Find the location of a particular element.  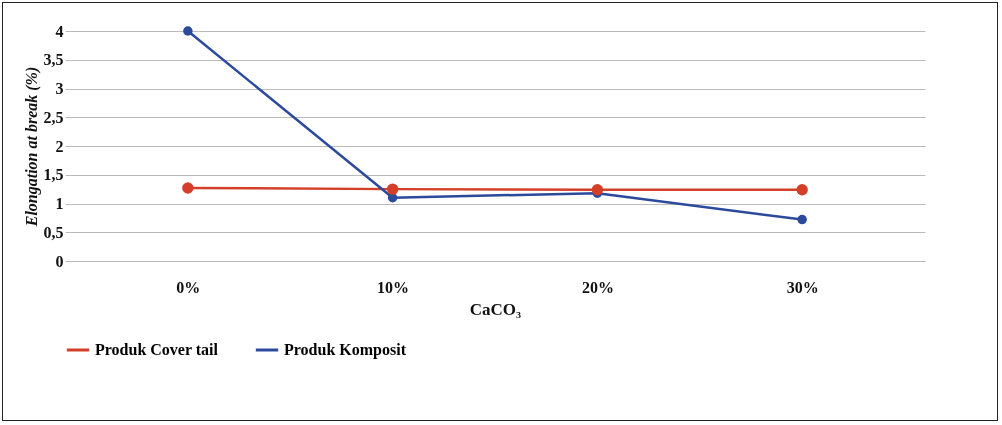

x-tick-label: 10% is located at coordinates (393, 287).